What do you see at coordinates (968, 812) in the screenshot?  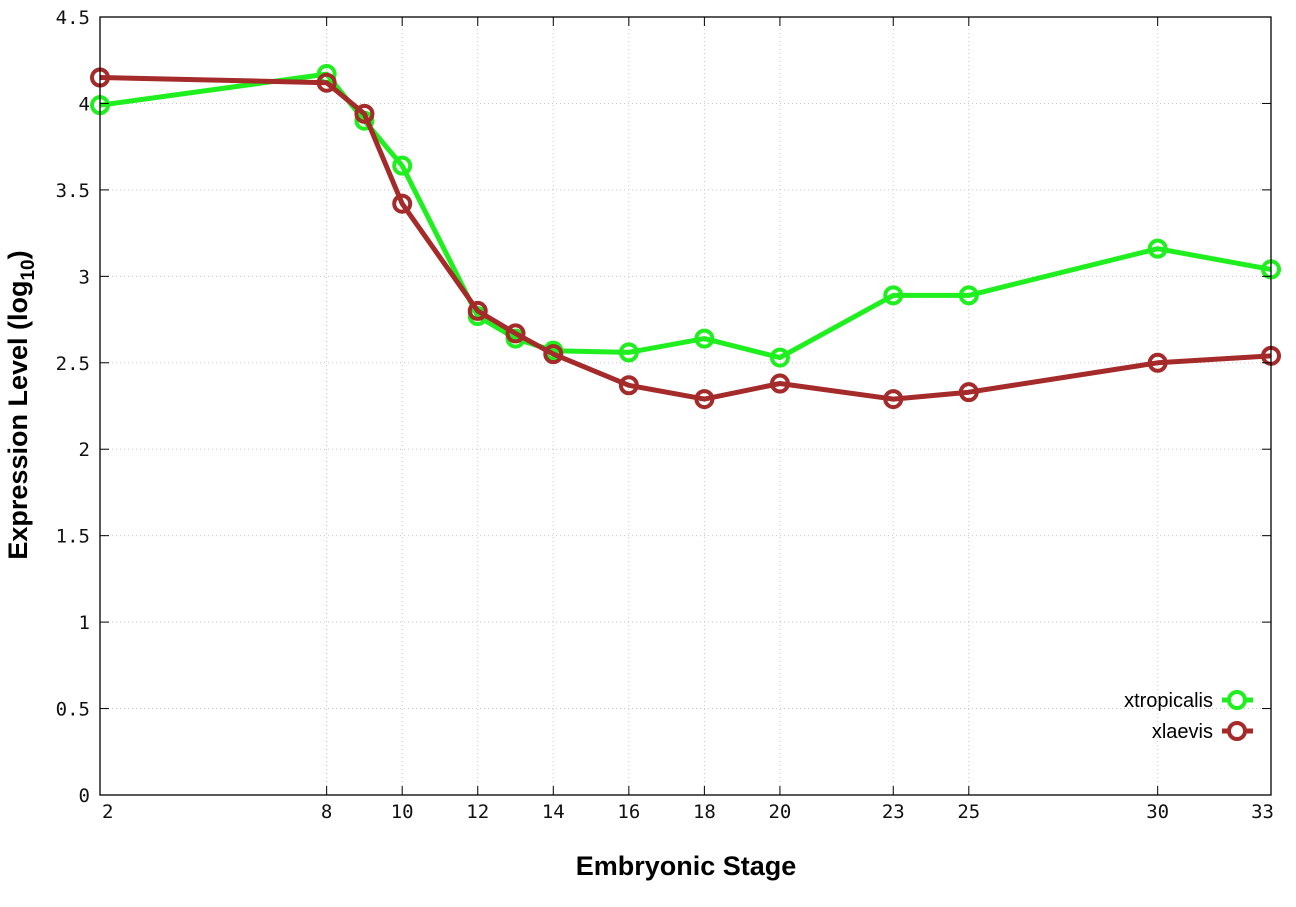 I see `x-tick-label: 25` at bounding box center [968, 812].